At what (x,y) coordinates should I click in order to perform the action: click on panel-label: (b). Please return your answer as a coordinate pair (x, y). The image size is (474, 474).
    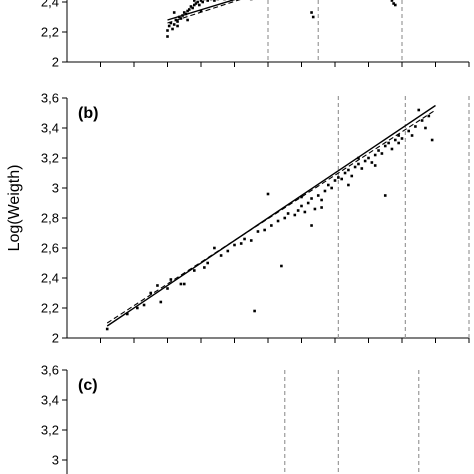
    Looking at the image, I should click on (88, 113).